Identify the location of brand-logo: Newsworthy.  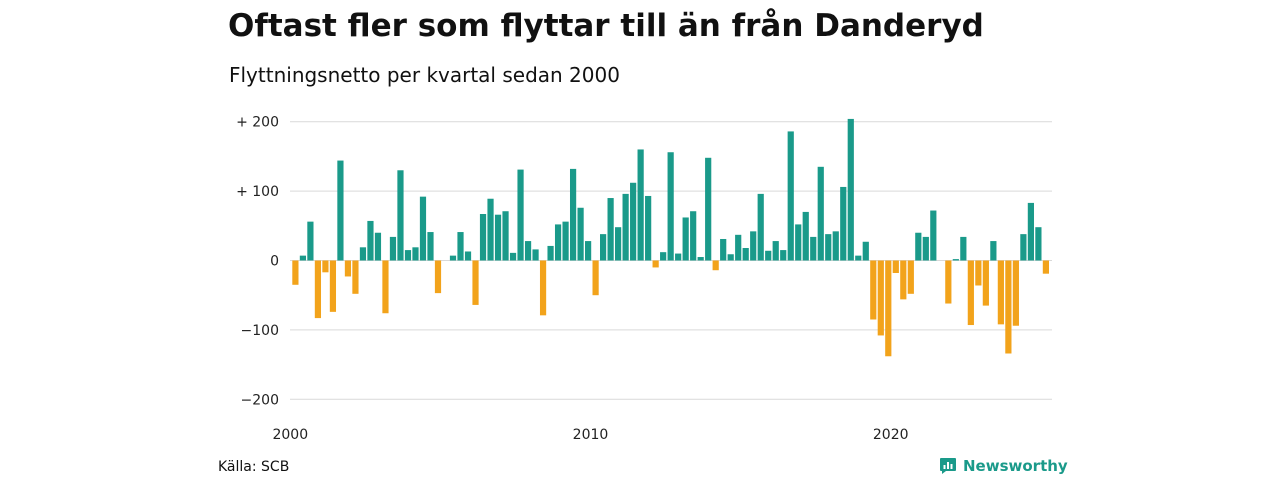
(1003, 466).